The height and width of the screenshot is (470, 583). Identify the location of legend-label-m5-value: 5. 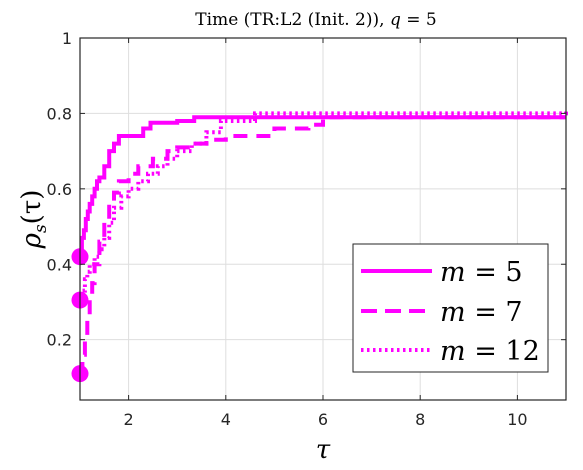
(513, 272).